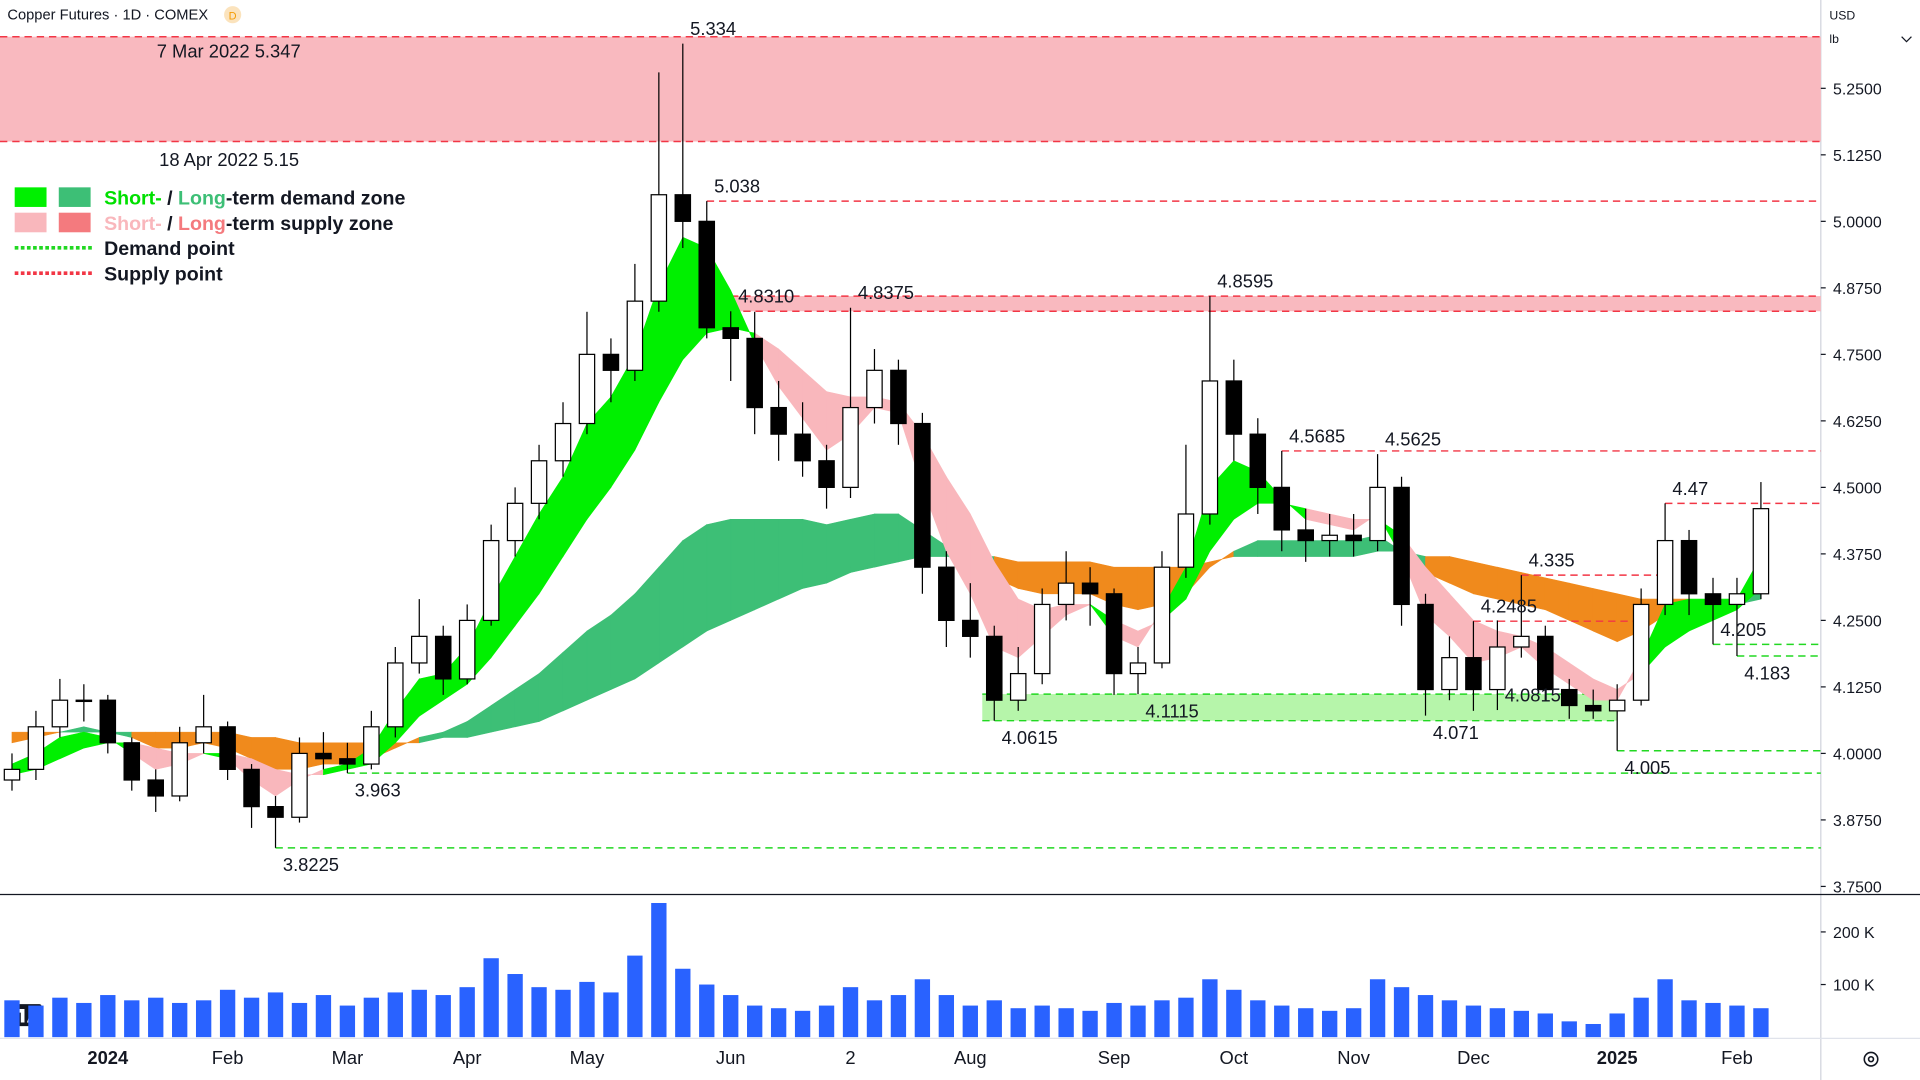  Describe the element at coordinates (1854, 933) in the screenshot. I see `volume-tick-label: 200 K` at that location.